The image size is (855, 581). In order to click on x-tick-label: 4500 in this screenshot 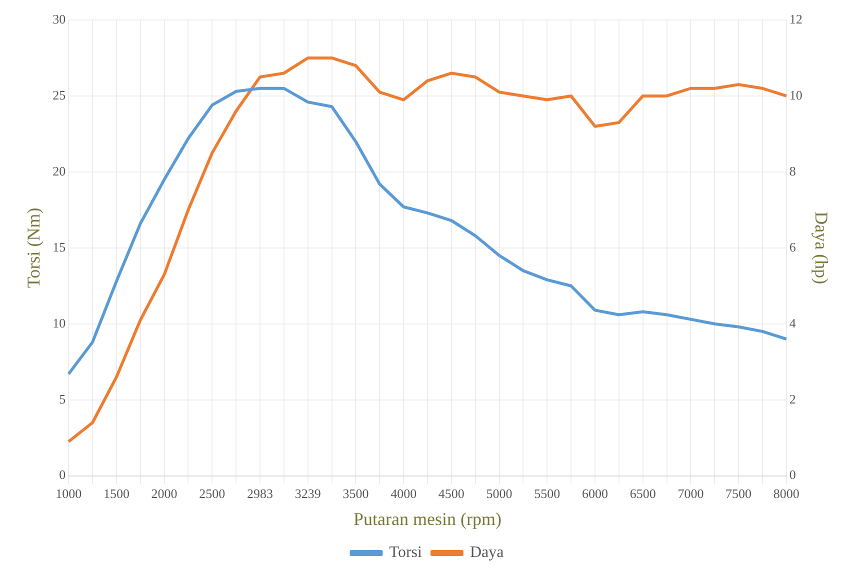, I will do `click(451, 494)`.